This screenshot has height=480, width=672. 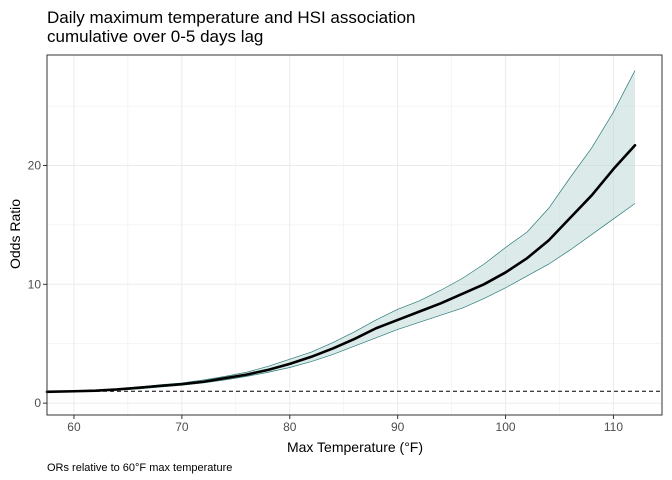 I want to click on x-tick-label: 90, so click(x=398, y=427).